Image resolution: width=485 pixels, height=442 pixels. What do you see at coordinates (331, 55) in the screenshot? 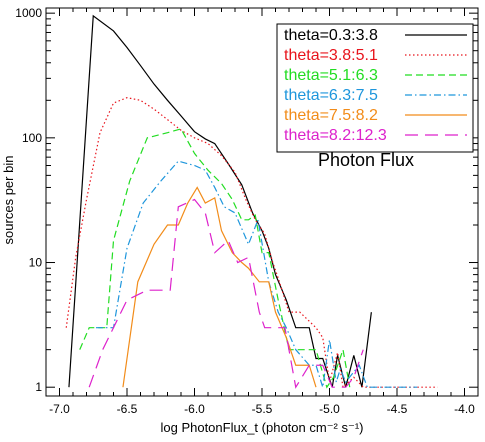
I see `legend-label-2: theta=3.8:5.1` at bounding box center [331, 55].